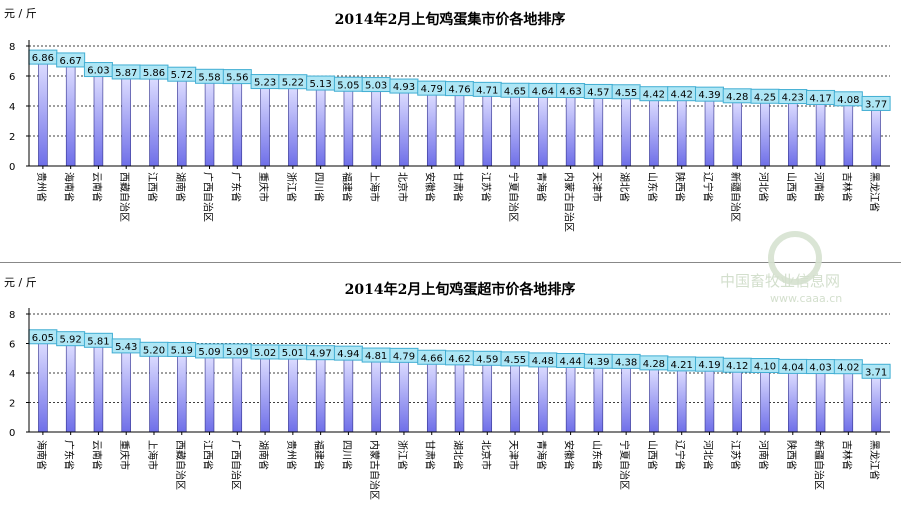  I want to click on x-tick-label: 山西省, so click(791, 187).